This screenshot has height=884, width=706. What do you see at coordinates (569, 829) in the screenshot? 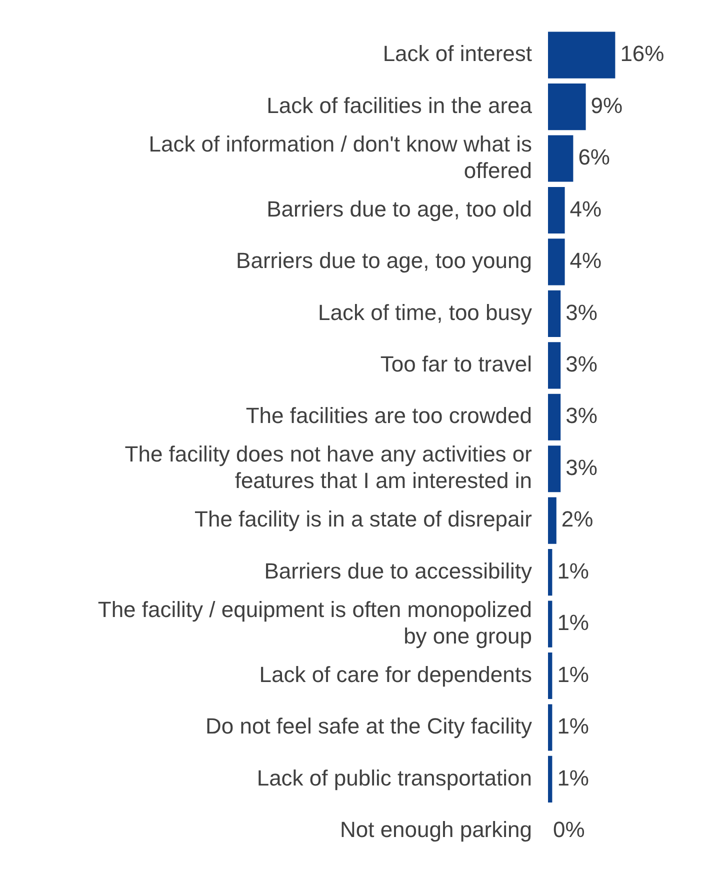
I see `data-label: 0%` at bounding box center [569, 829].